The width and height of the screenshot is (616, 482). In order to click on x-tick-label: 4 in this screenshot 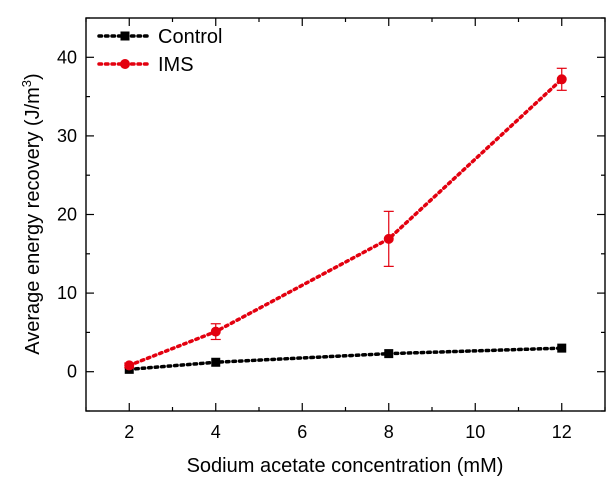, I will do `click(216, 432)`.